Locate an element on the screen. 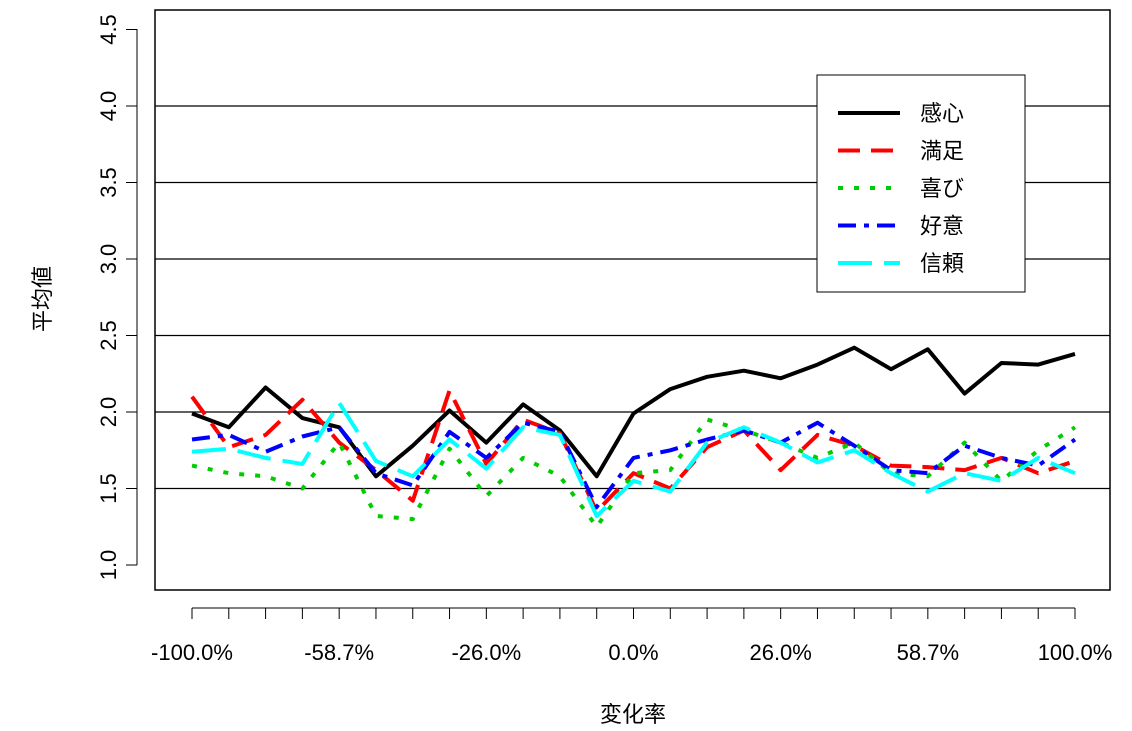  y-axis-label: 平均値 is located at coordinates (42, 299).